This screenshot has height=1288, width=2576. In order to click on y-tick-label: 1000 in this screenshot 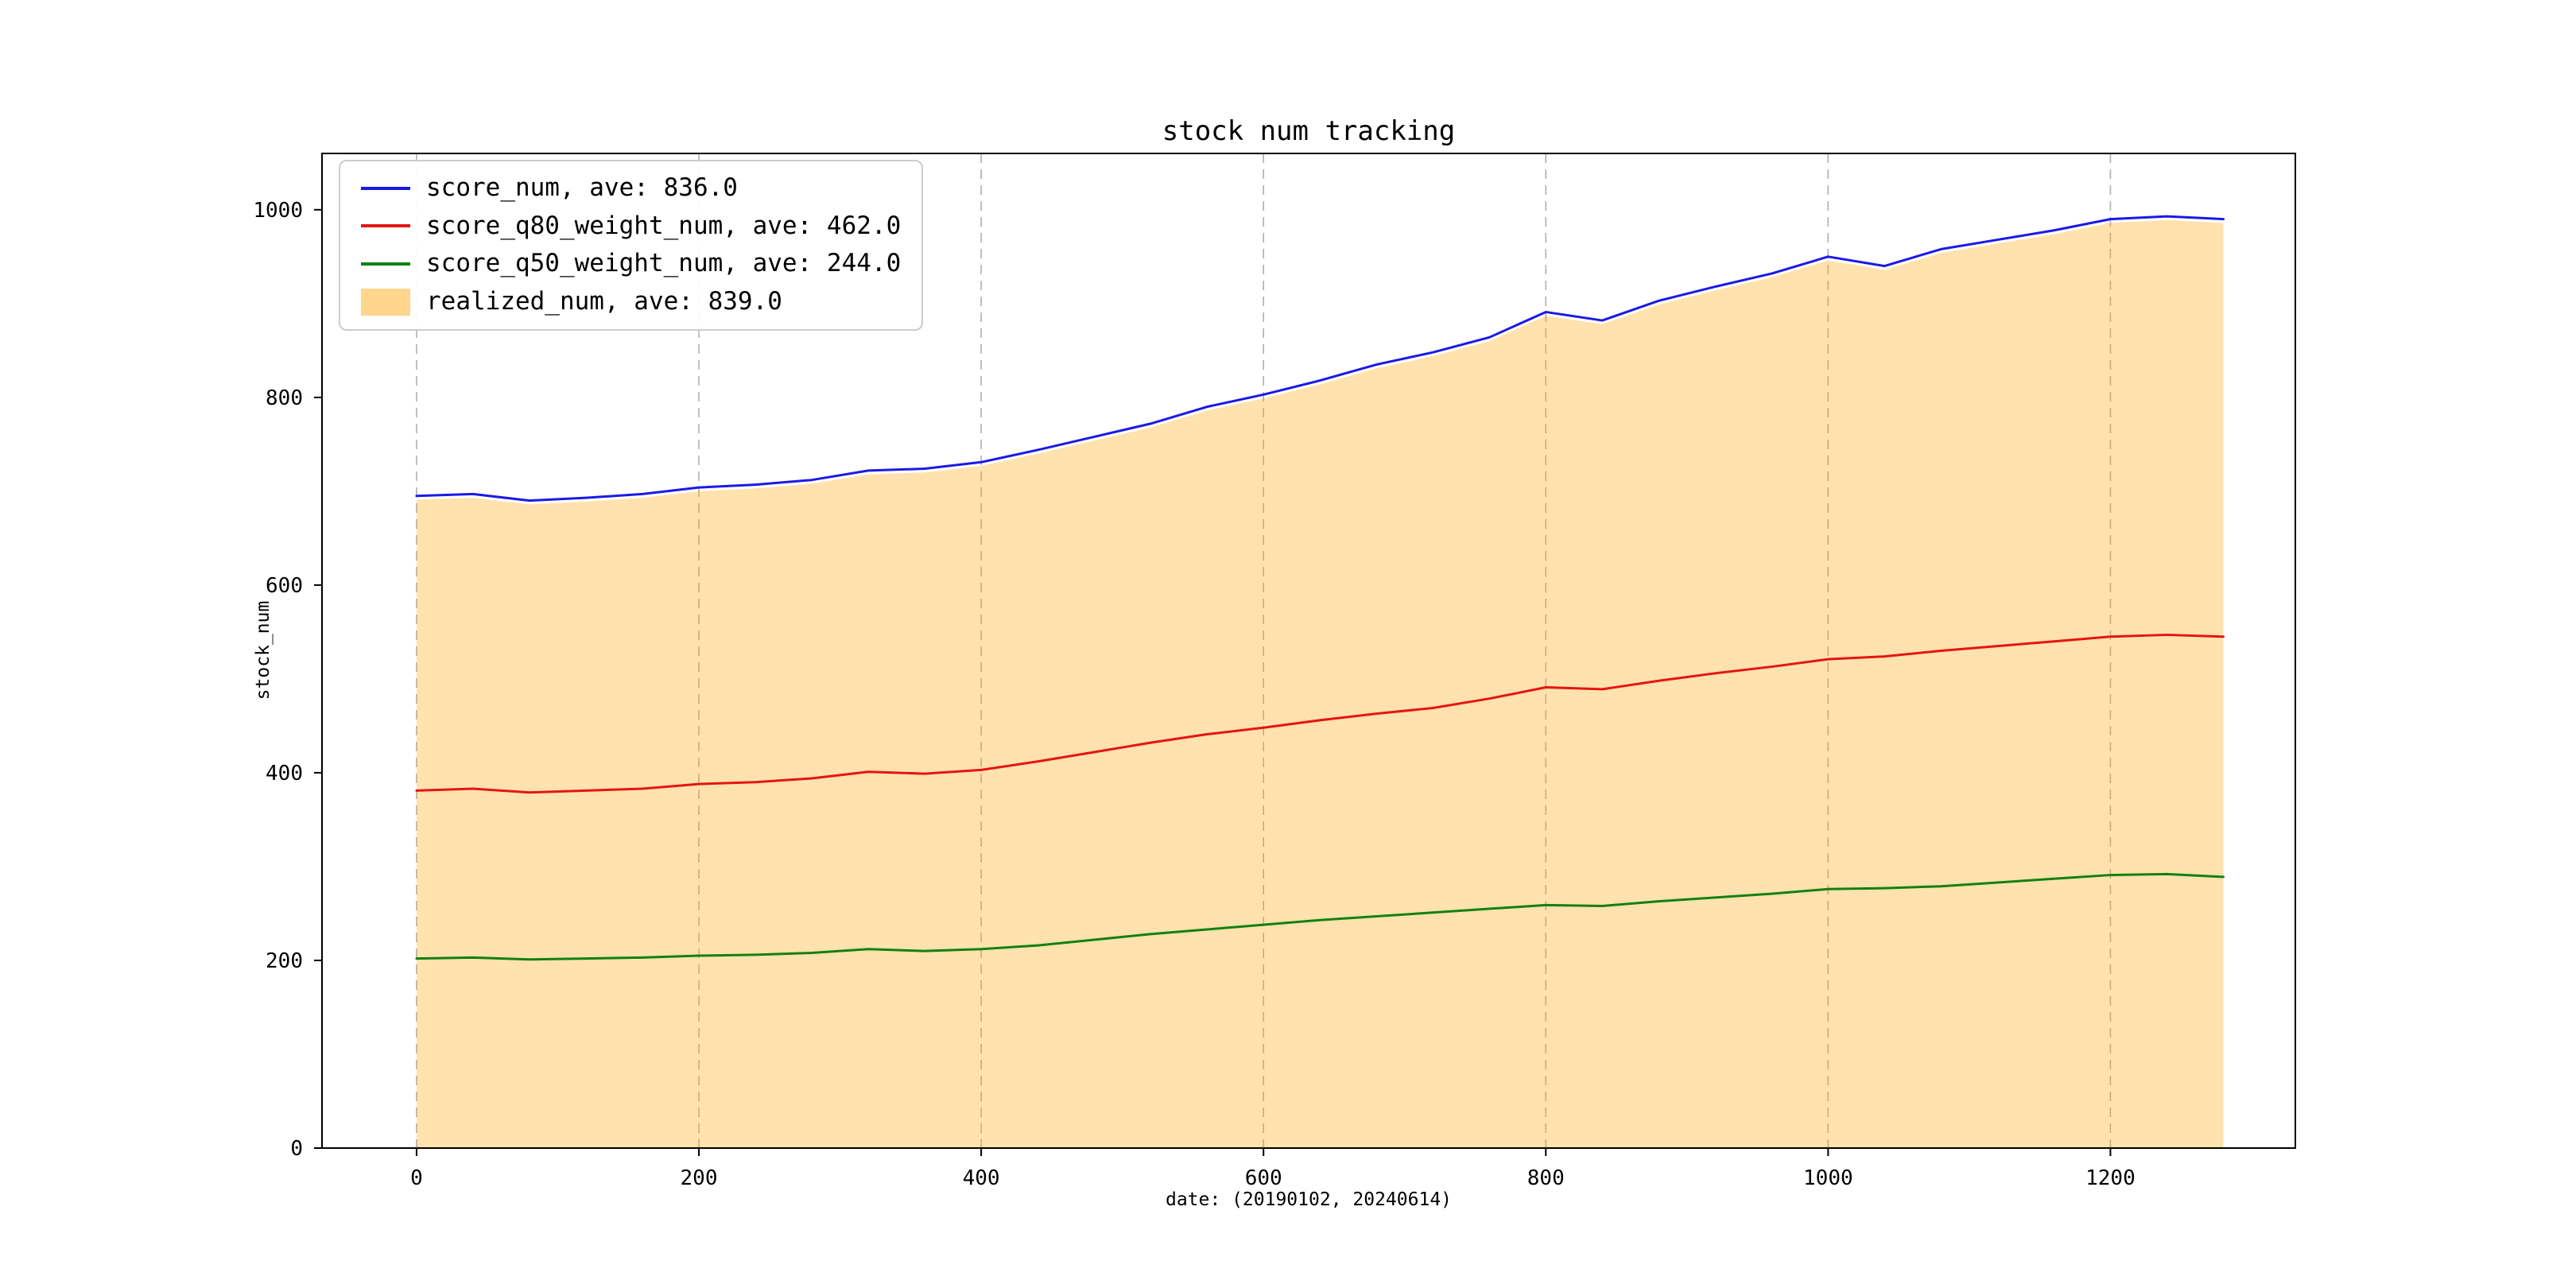, I will do `click(278, 211)`.